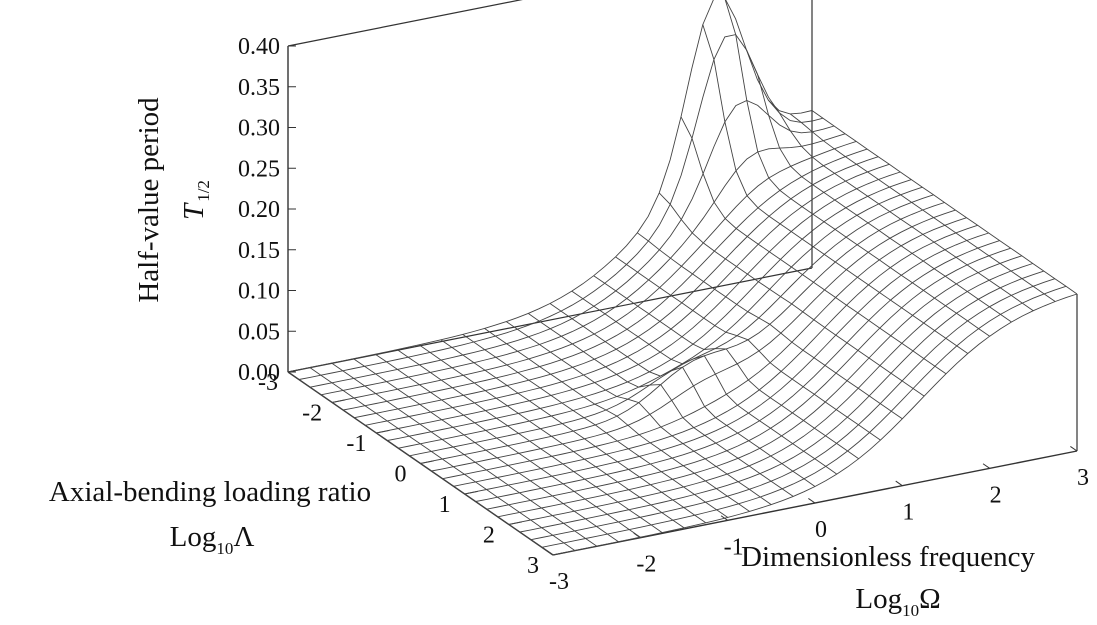 The width and height of the screenshot is (1097, 625). What do you see at coordinates (910, 610) in the screenshot?
I see `y-log-sub: 10` at bounding box center [910, 610].